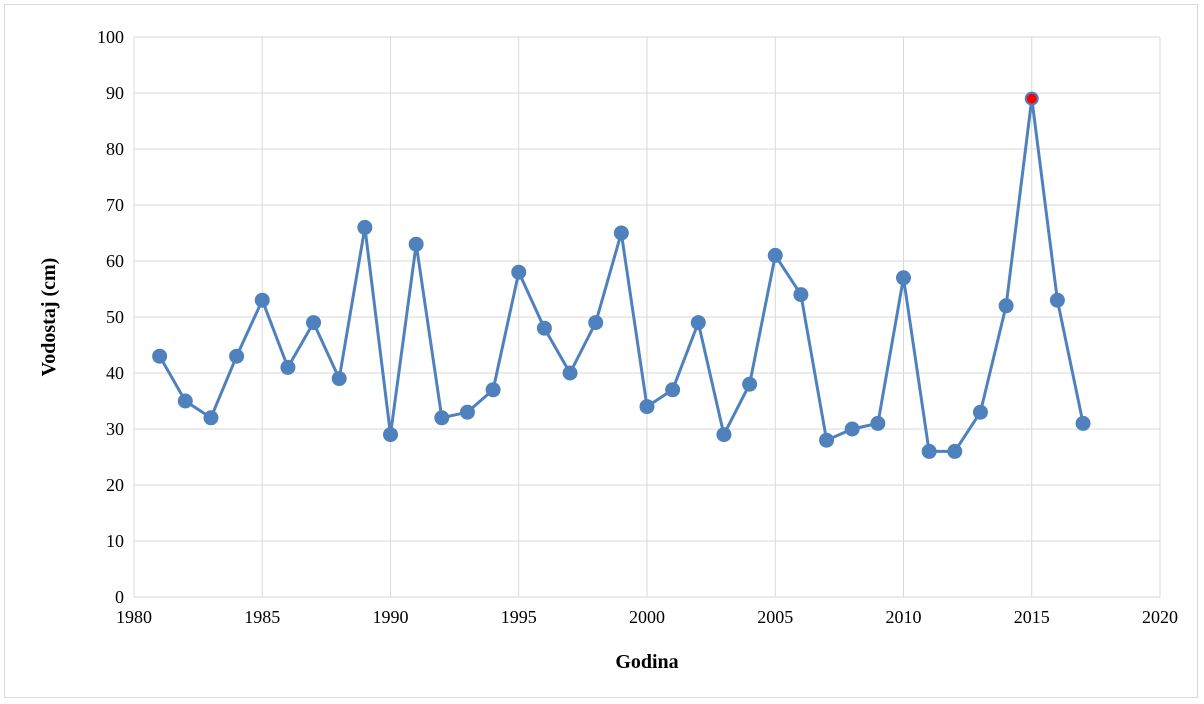 The image size is (1204, 704). I want to click on highlight-data-point, so click(1031, 98).